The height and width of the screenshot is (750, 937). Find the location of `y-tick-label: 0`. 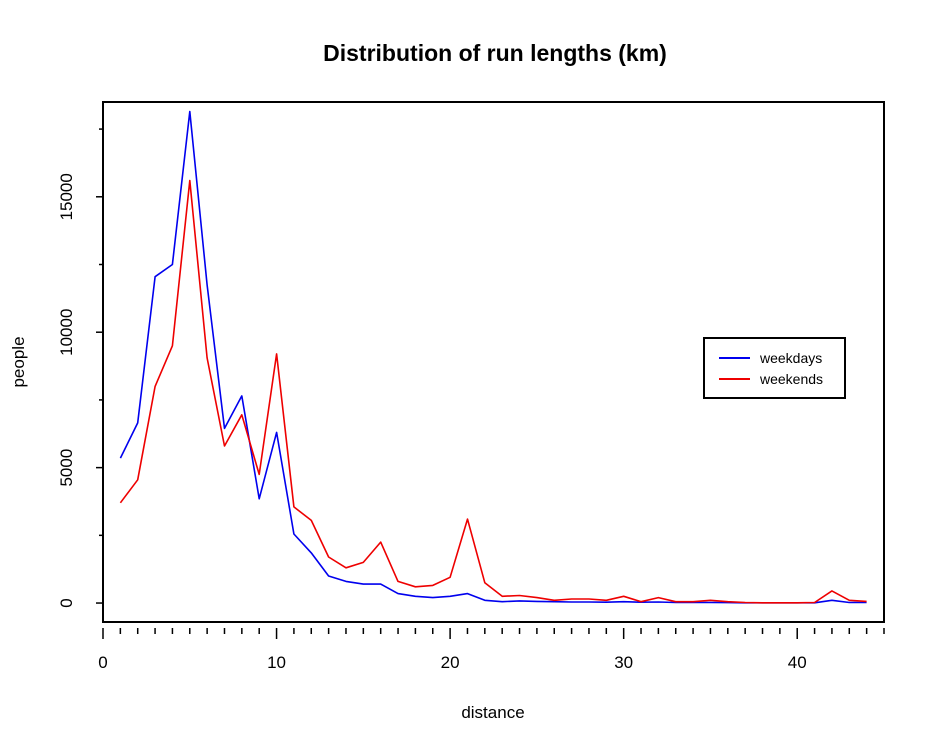

y-tick-label: 0 is located at coordinates (66, 602).